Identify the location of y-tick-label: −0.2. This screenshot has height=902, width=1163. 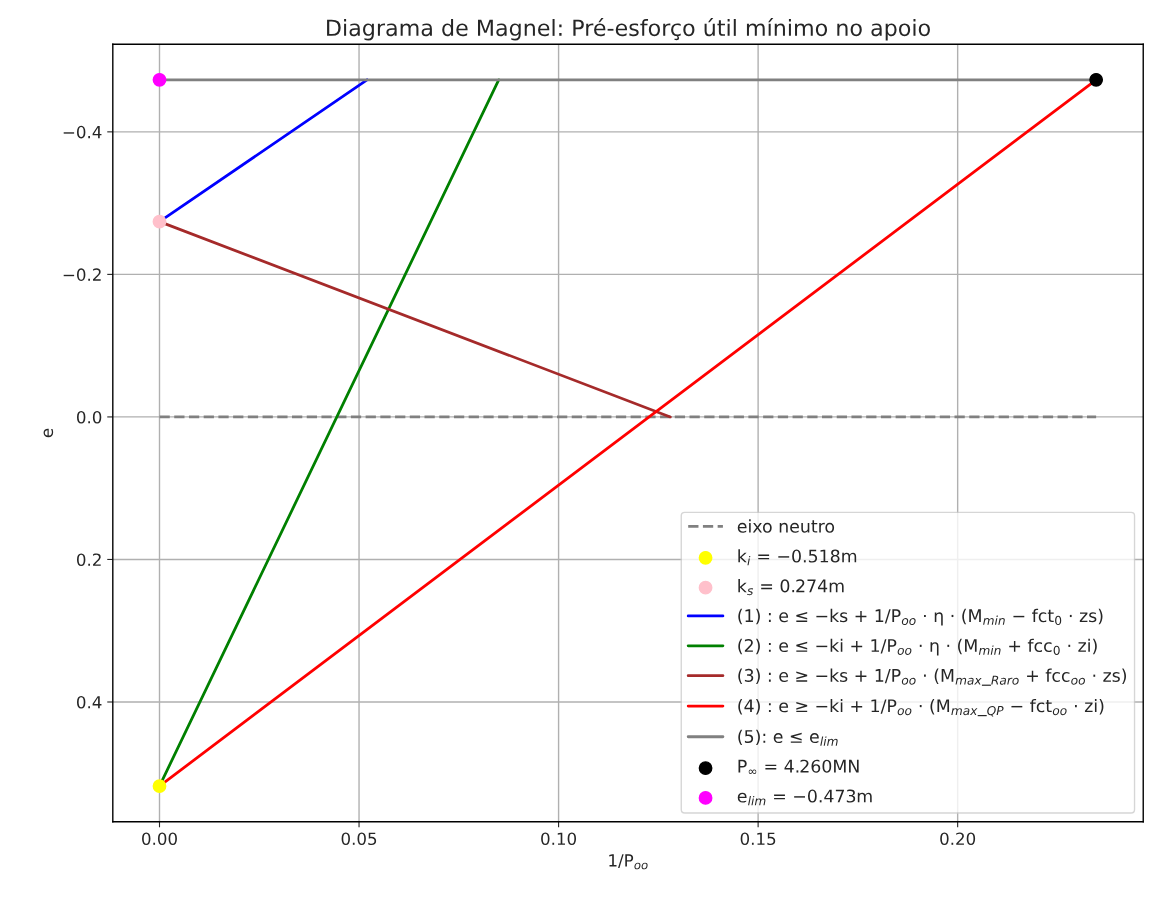
(82, 274).